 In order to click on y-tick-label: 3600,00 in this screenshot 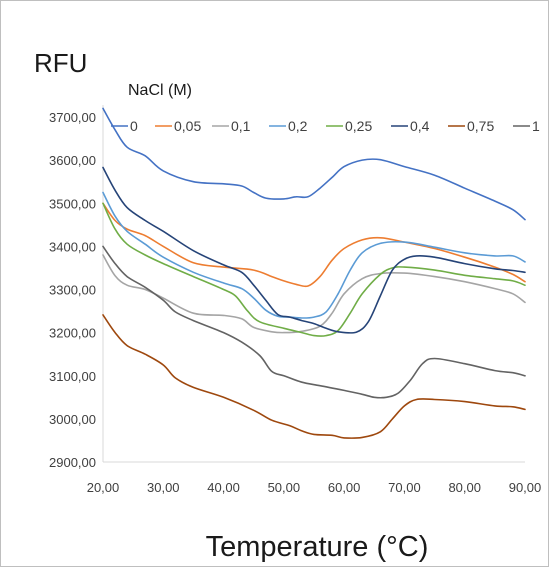, I will do `click(72, 160)`.